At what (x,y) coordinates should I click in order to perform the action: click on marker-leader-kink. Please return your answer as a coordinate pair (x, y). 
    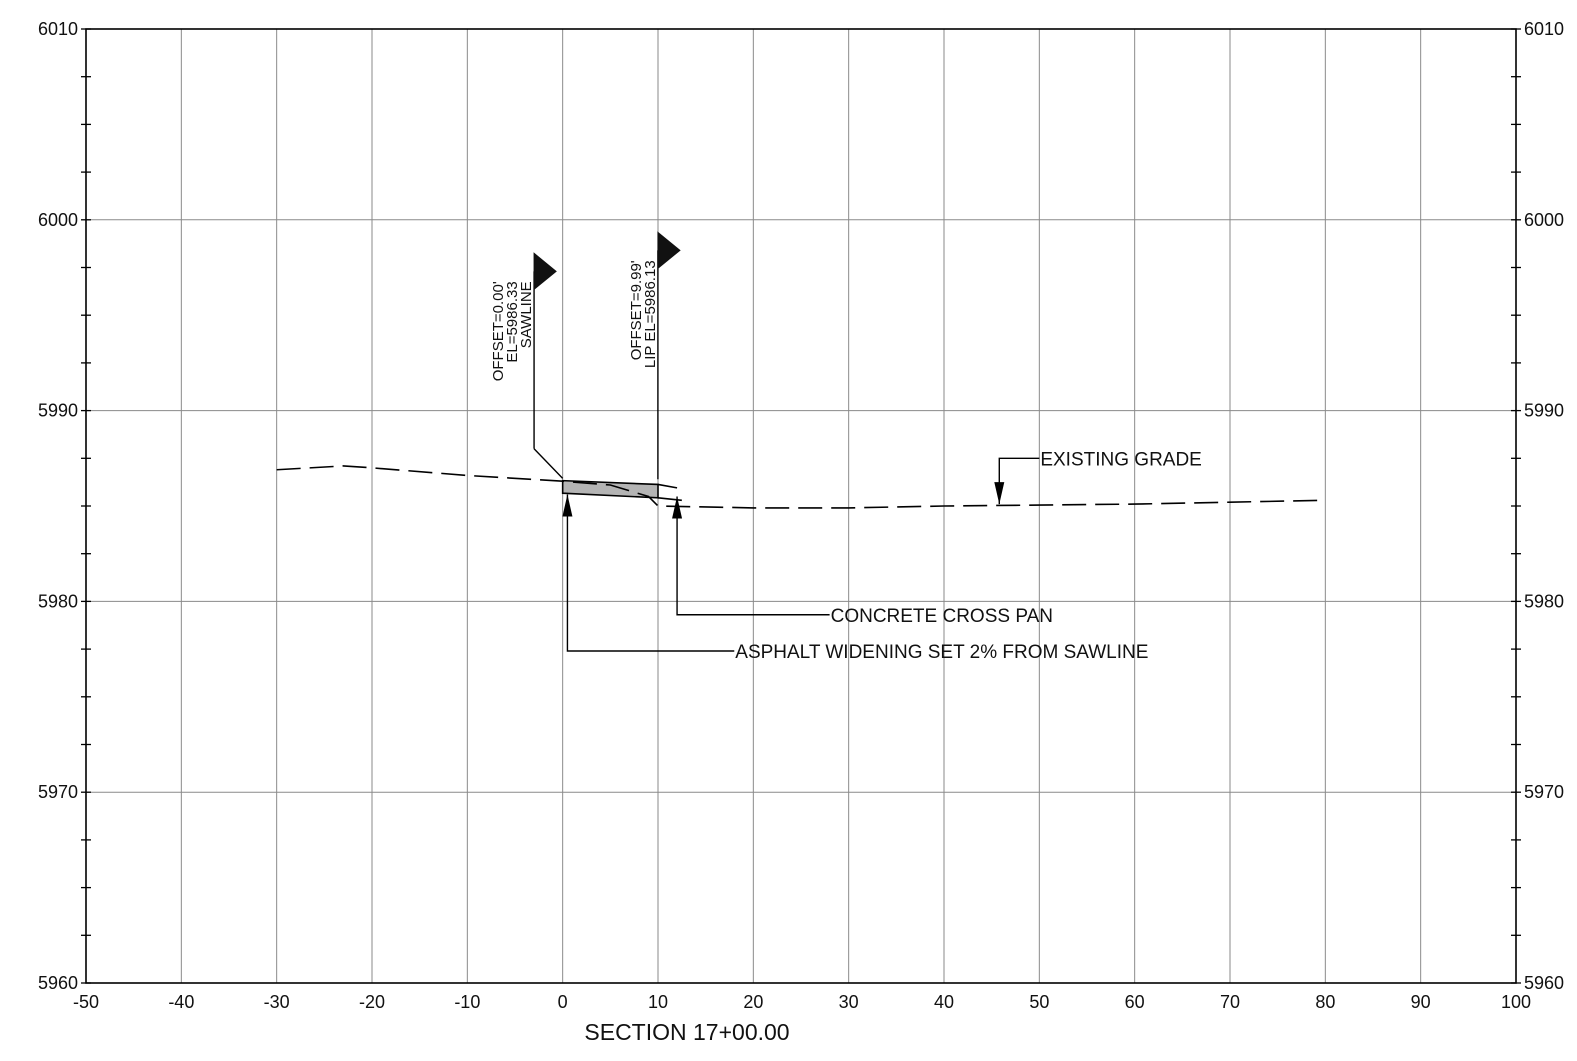
    Looking at the image, I should click on (548, 463).